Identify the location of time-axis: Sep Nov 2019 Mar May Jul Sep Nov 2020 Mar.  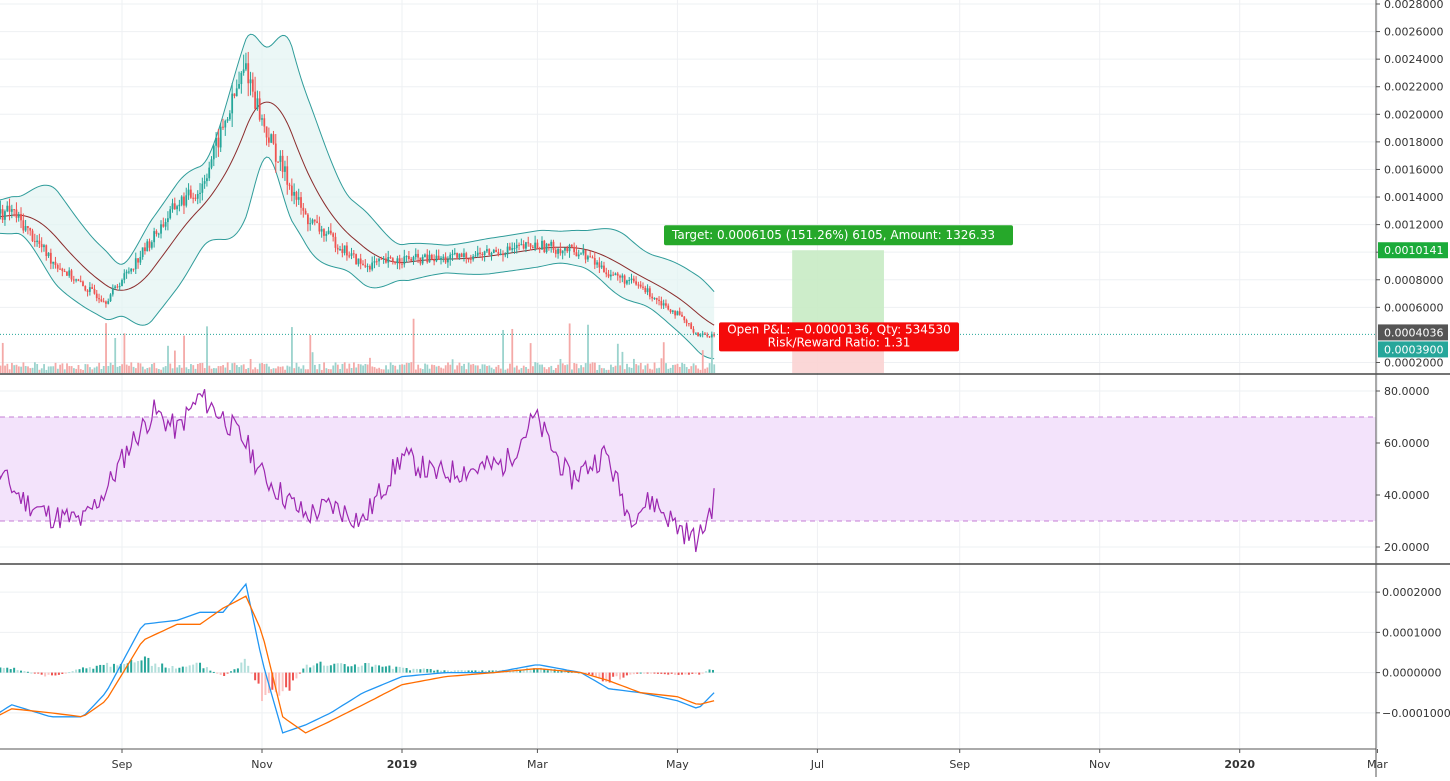
(694, 759).